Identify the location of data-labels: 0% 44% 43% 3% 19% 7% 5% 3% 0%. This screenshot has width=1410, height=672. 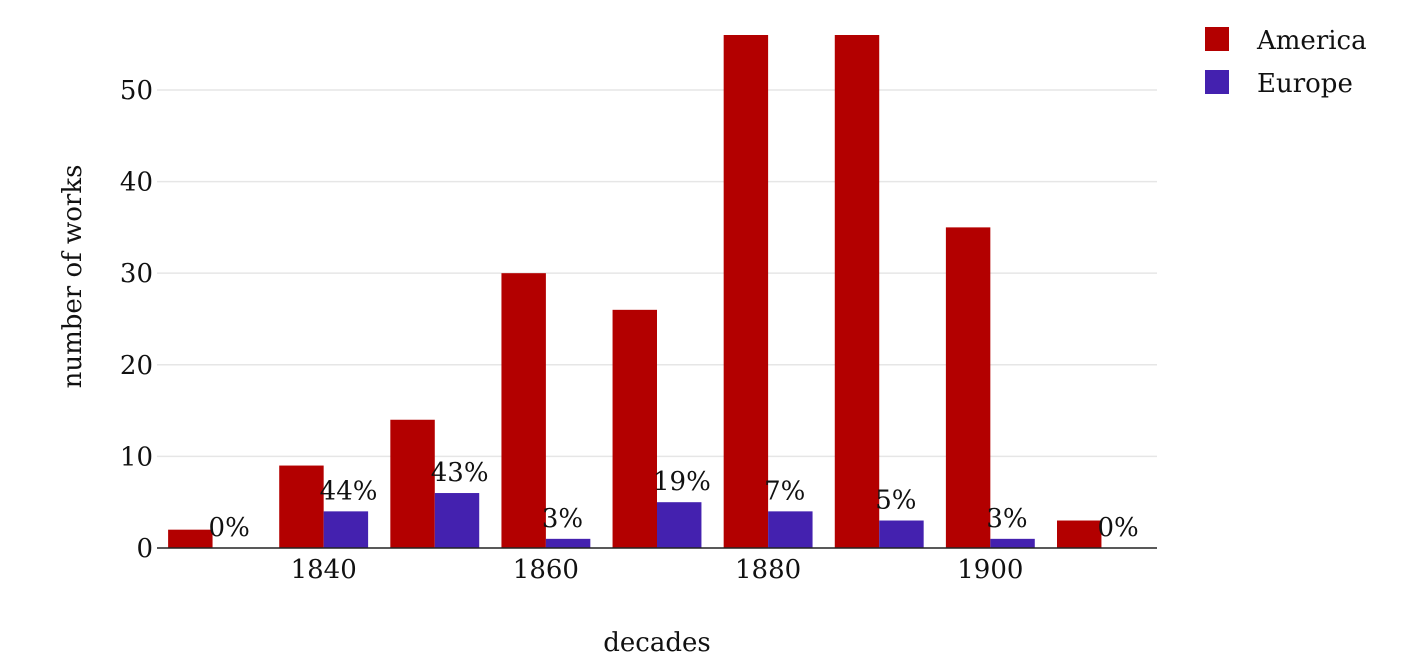
(674, 500).